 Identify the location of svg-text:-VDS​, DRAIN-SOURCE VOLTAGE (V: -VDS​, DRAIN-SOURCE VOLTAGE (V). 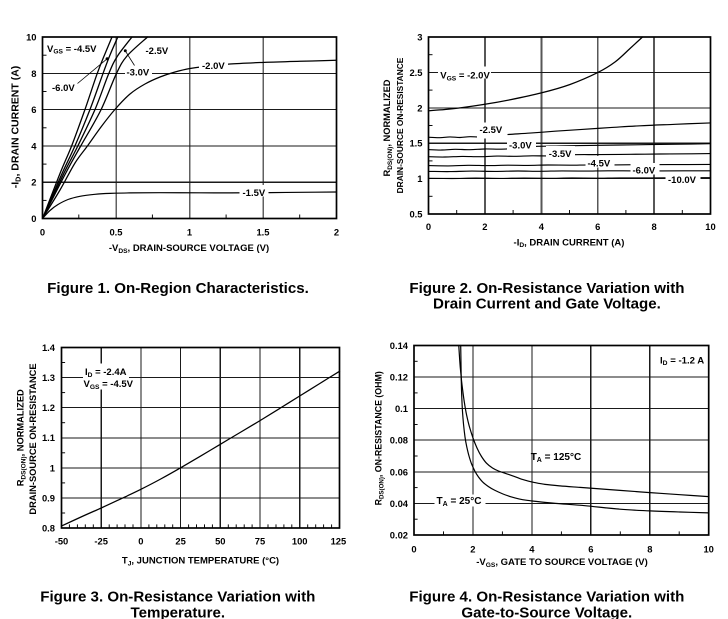
(189, 249).